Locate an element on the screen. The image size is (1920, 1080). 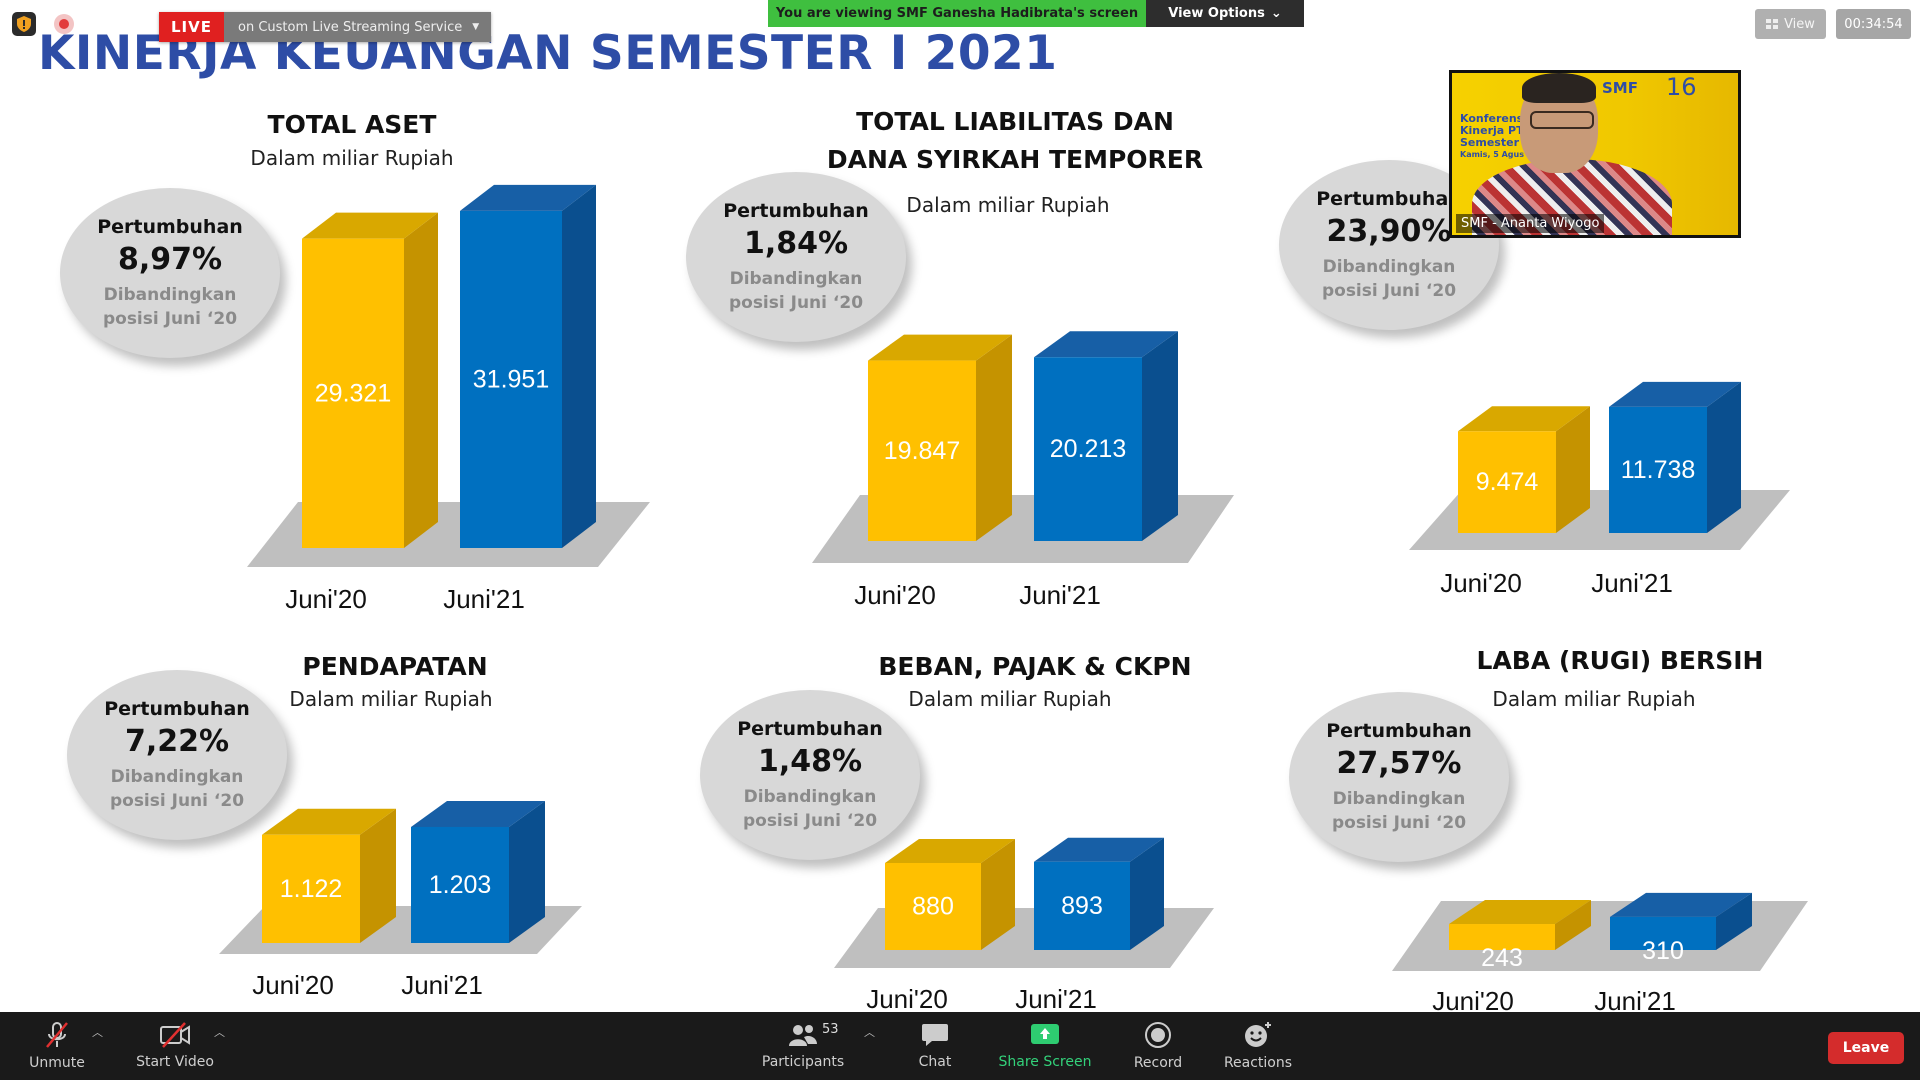
bar-juni20: 29.321 is located at coordinates (370, 380).